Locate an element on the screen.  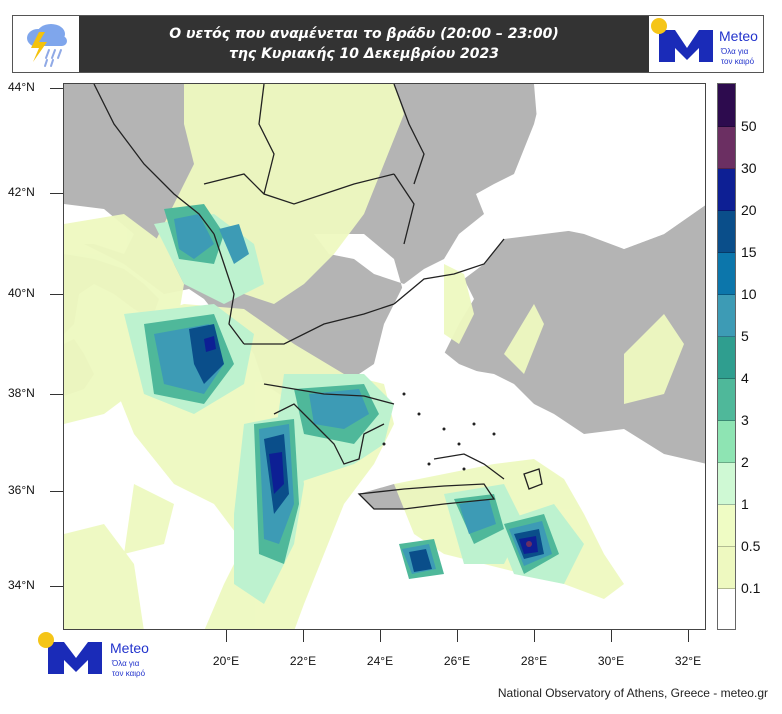
logo-tagline-2: τον καιρό is located at coordinates (738, 61).